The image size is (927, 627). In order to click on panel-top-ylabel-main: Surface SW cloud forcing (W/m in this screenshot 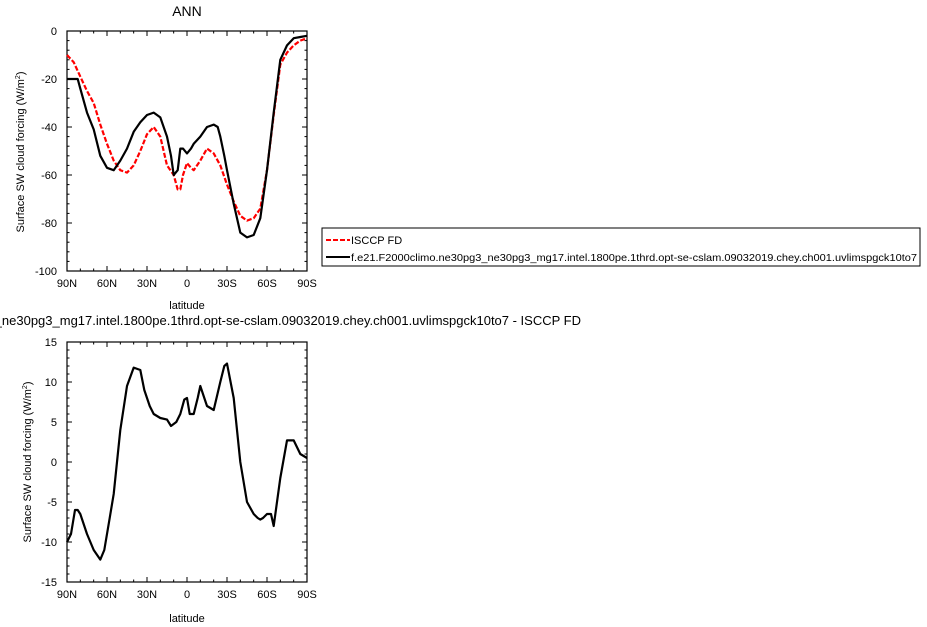, I will do `click(21, 155)`.